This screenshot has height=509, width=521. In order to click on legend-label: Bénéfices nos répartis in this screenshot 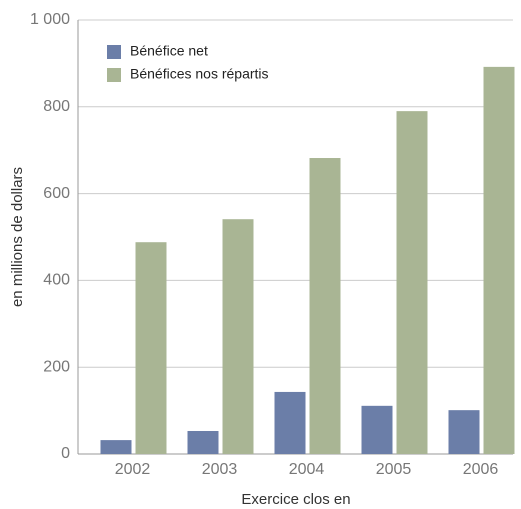, I will do `click(199, 74)`.